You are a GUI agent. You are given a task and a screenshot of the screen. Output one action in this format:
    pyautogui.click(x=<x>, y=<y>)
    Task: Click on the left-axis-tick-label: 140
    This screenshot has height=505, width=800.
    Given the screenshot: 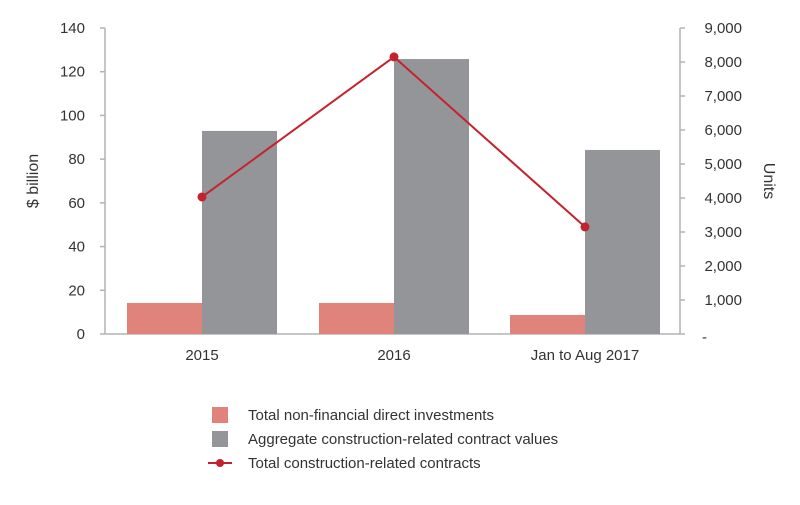 What is the action you would take?
    pyautogui.click(x=72, y=28)
    